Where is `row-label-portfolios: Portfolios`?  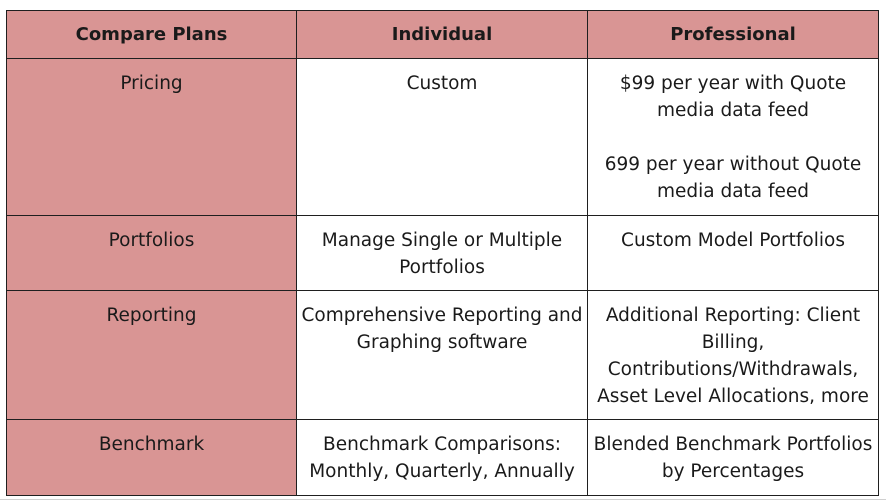
row-label-portfolios: Portfolios is located at coordinates (151, 253).